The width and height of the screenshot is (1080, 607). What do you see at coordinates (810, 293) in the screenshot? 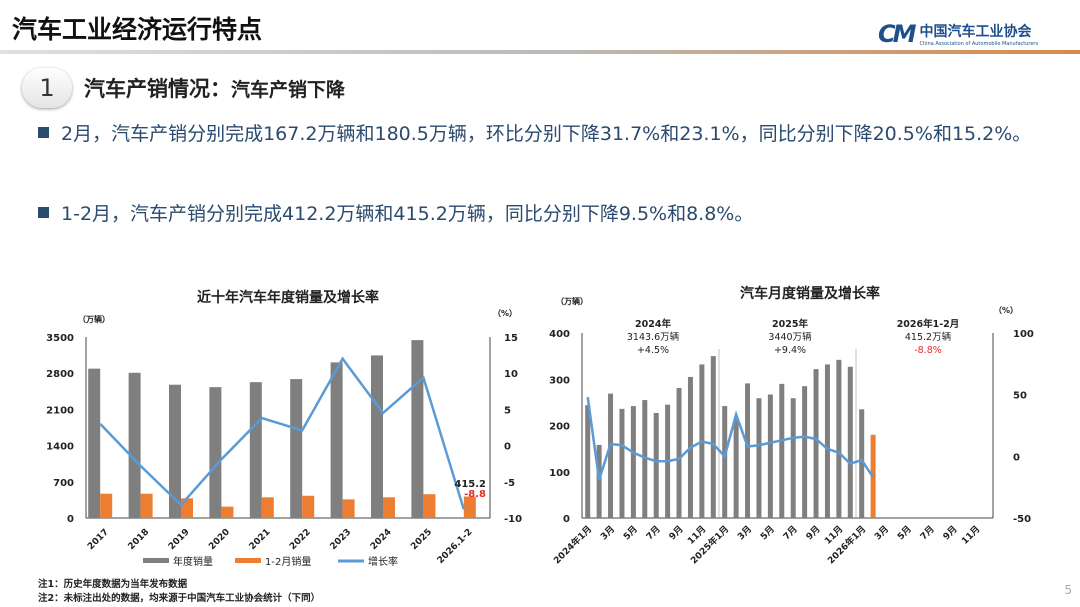
I see `chart-title: 汽车月度销量及增长率` at bounding box center [810, 293].